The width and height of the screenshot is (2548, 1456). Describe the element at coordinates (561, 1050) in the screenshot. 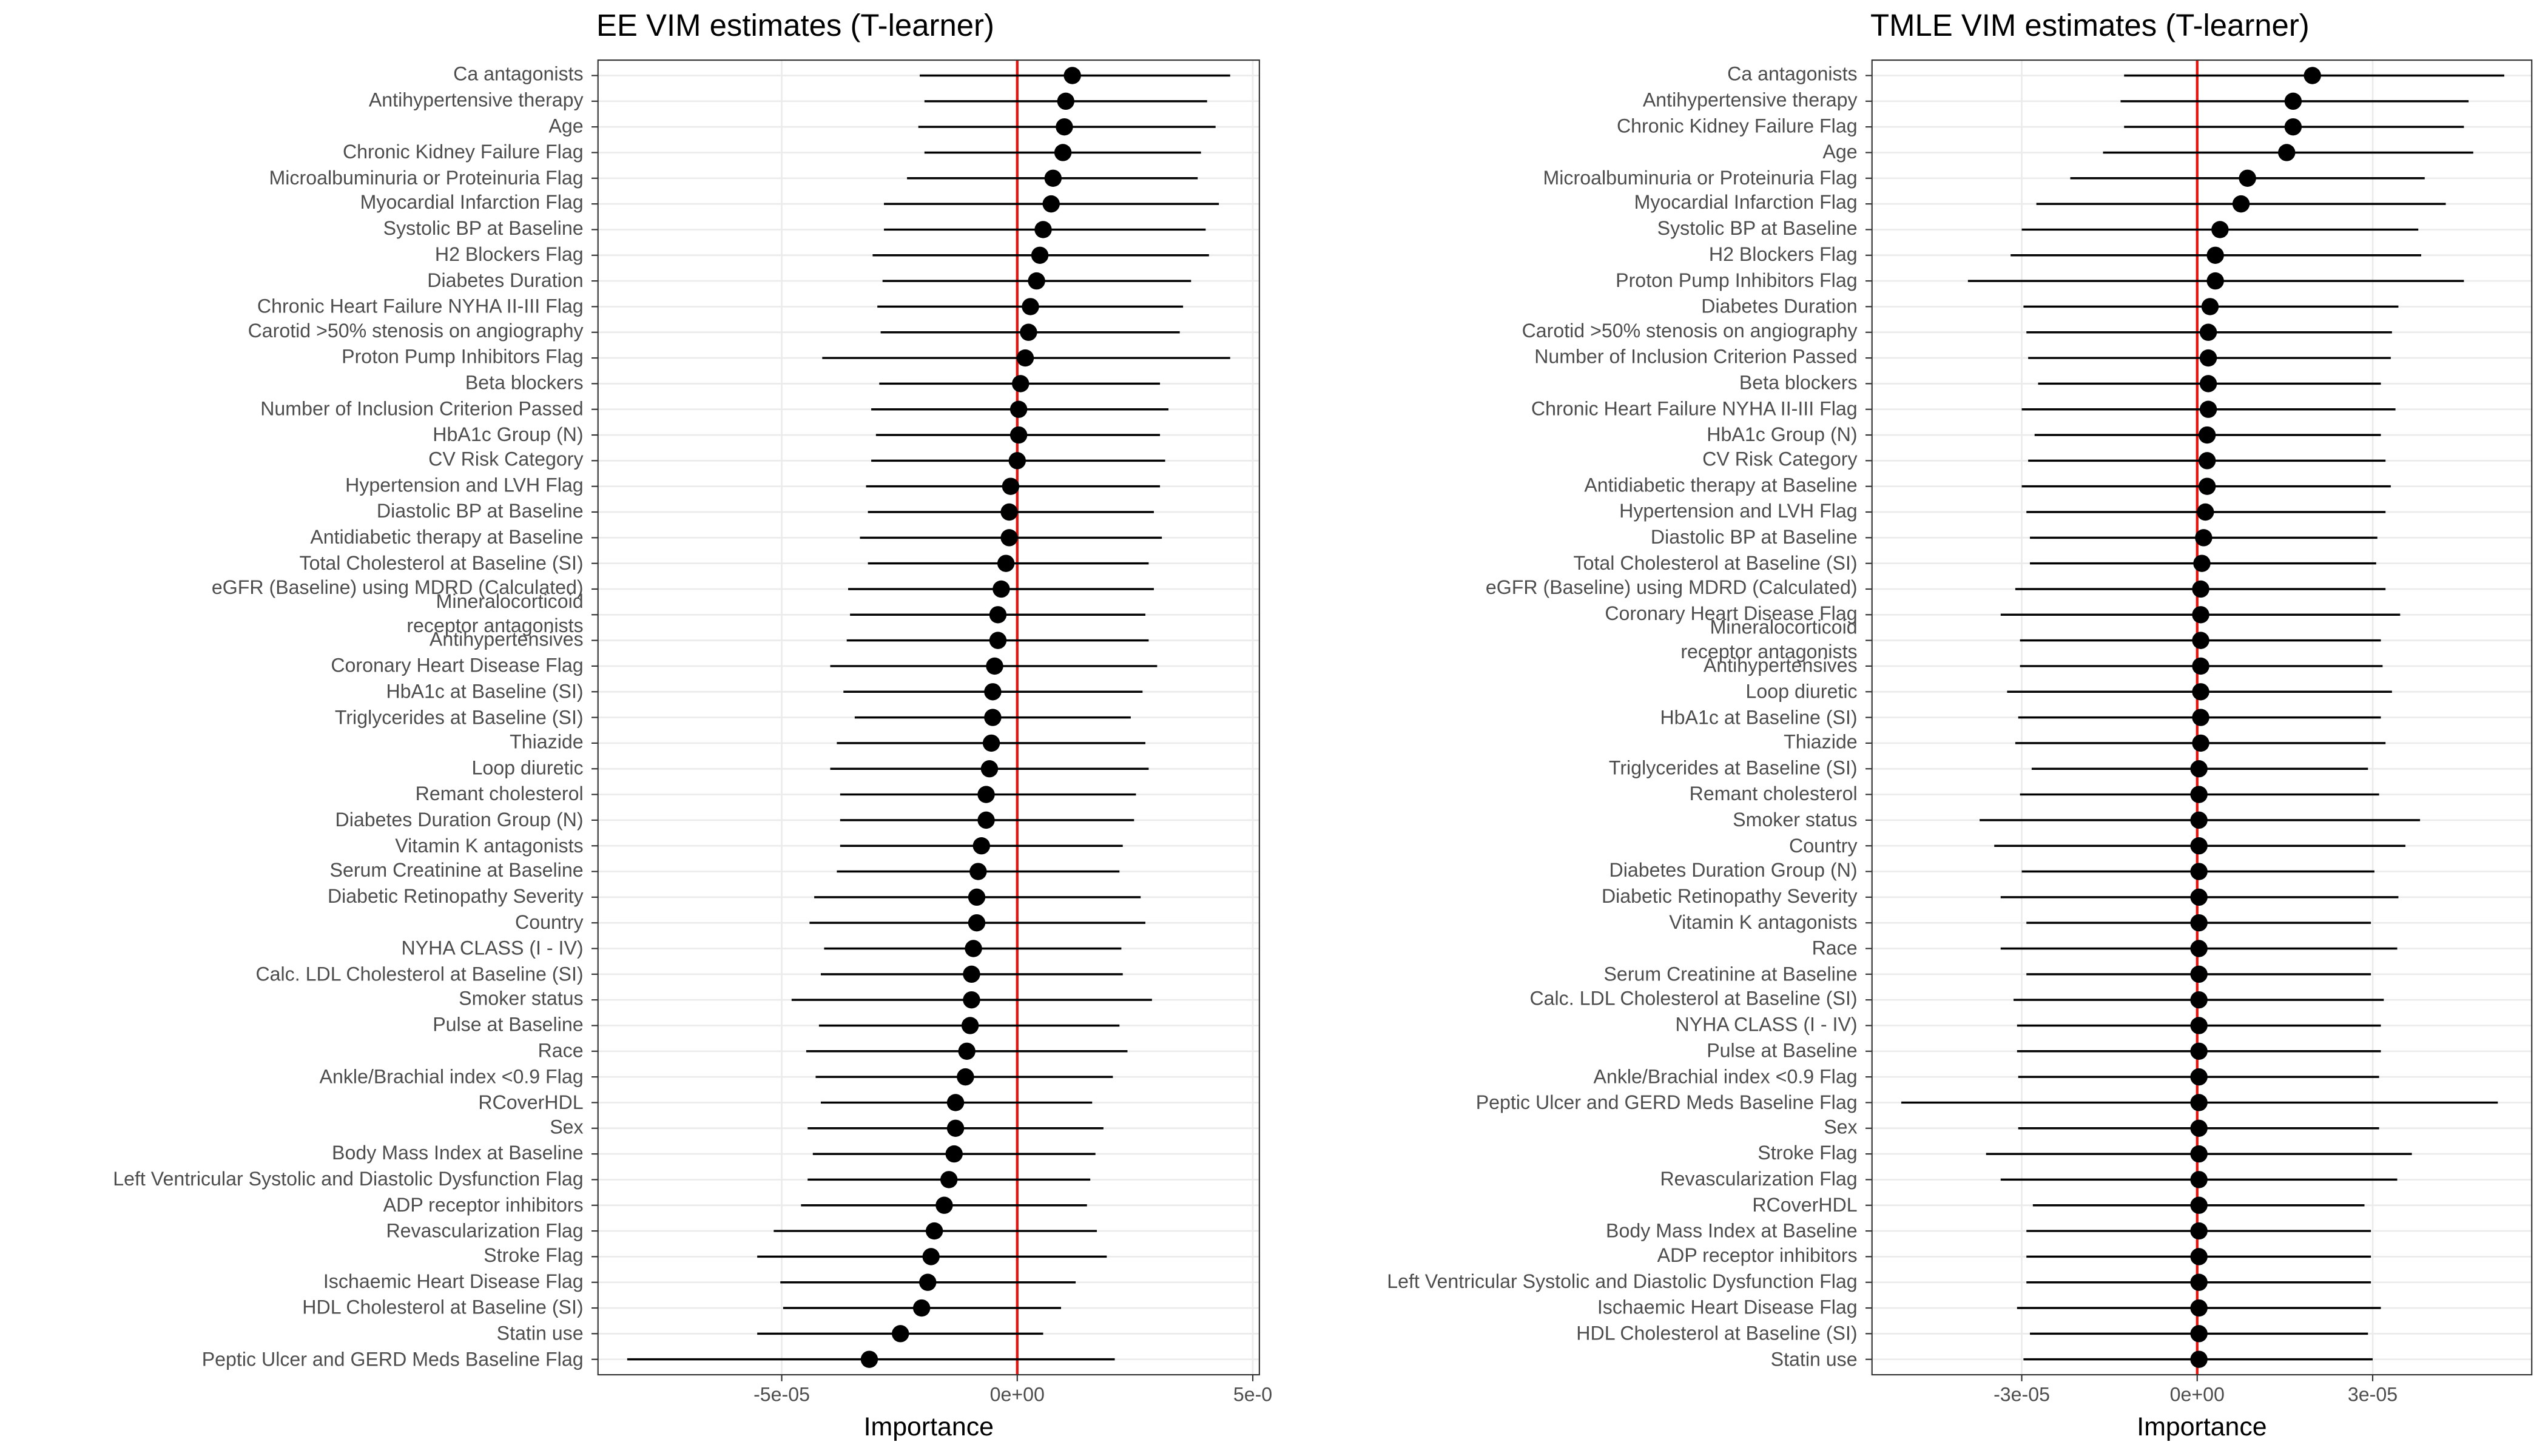

I see `y-tick-label: Race` at that location.